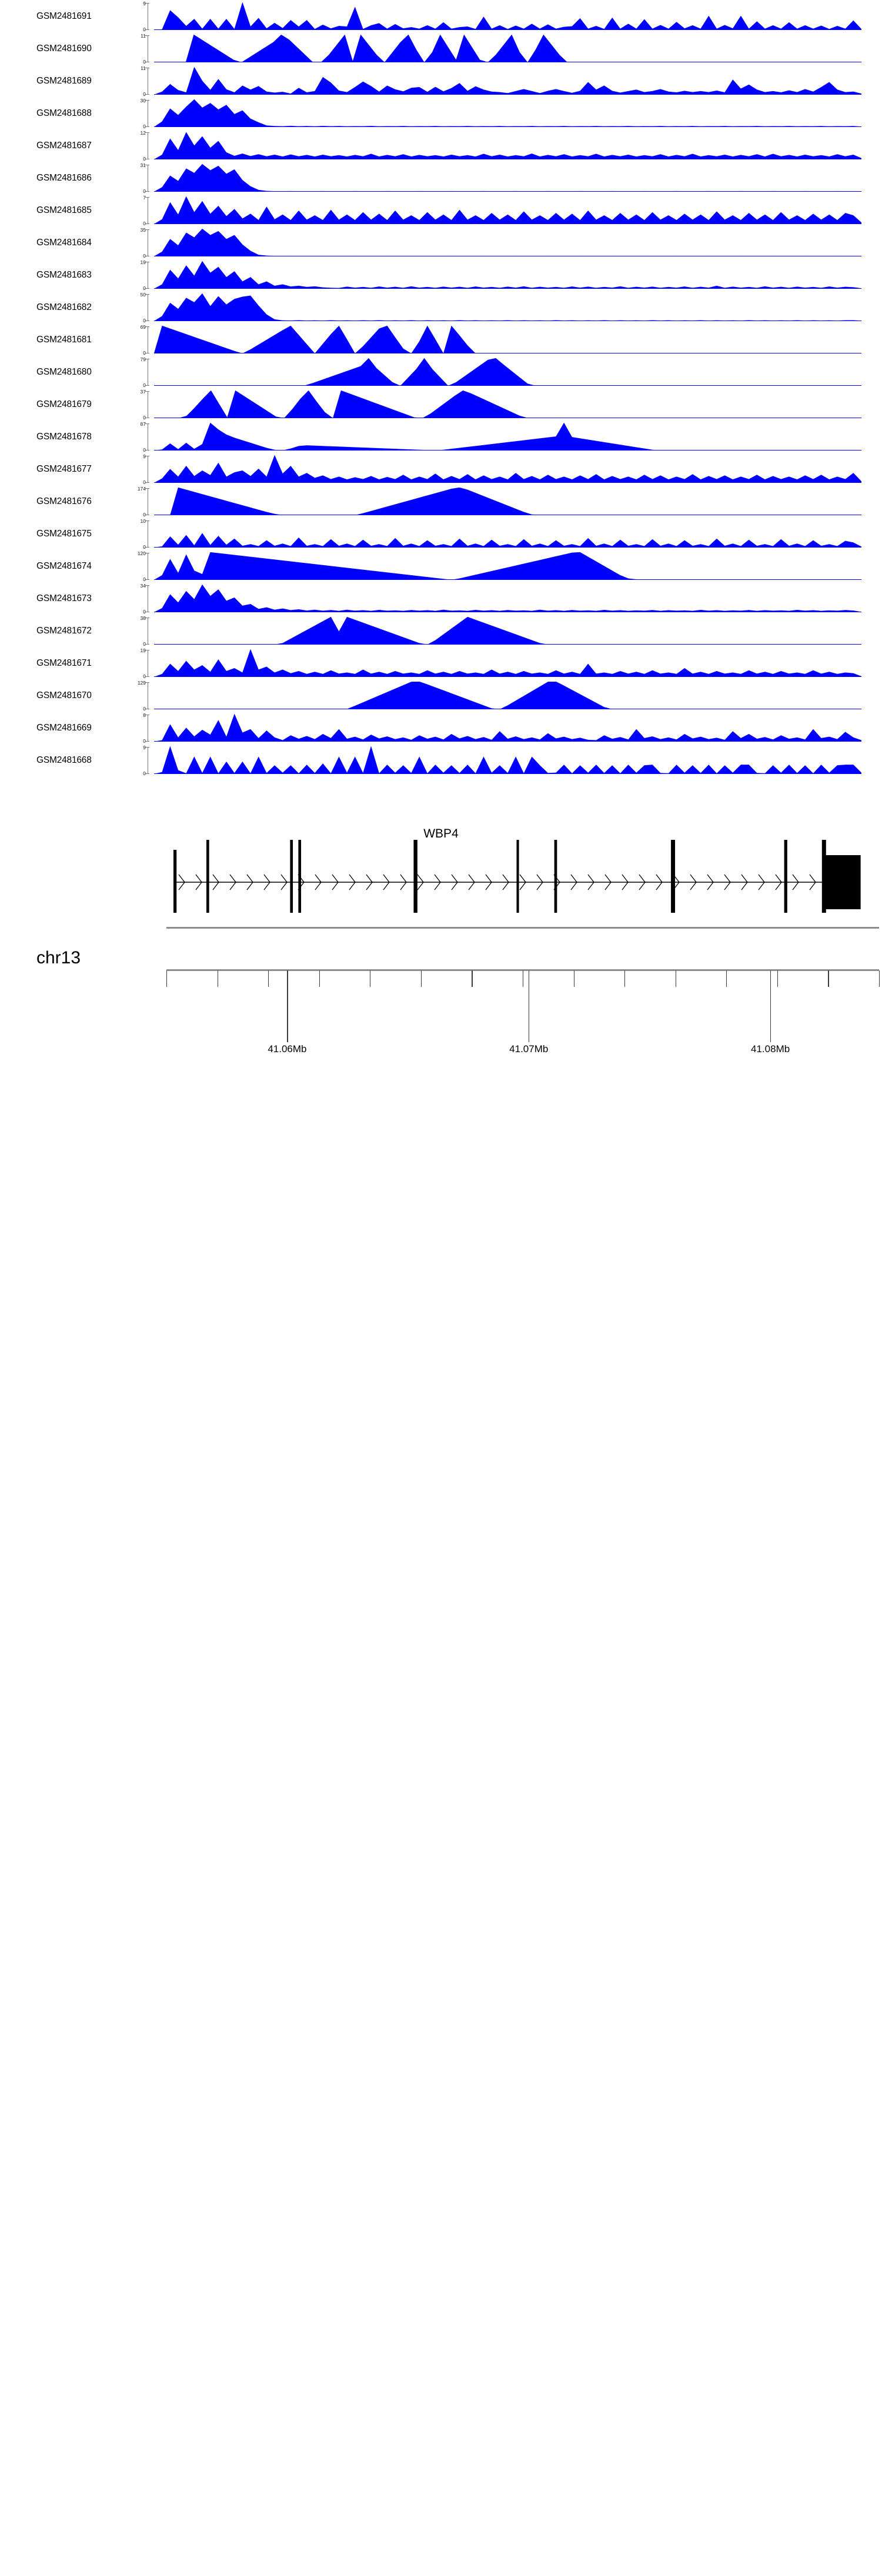 Image resolution: width=882 pixels, height=2576 pixels. I want to click on track-label: GSM2481678, so click(64, 436).